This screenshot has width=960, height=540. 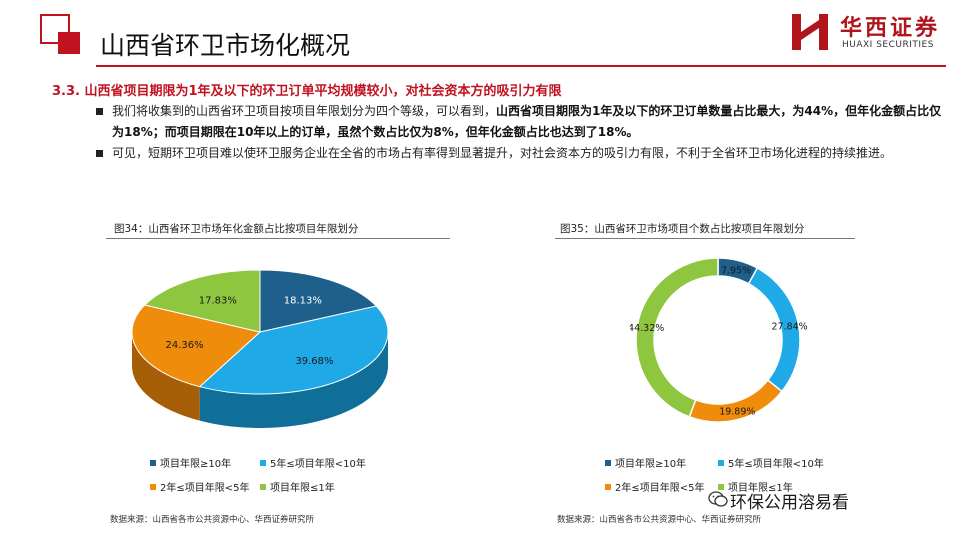 I want to click on brand-name-en: HUAXI SECURITIES, so click(x=888, y=45).